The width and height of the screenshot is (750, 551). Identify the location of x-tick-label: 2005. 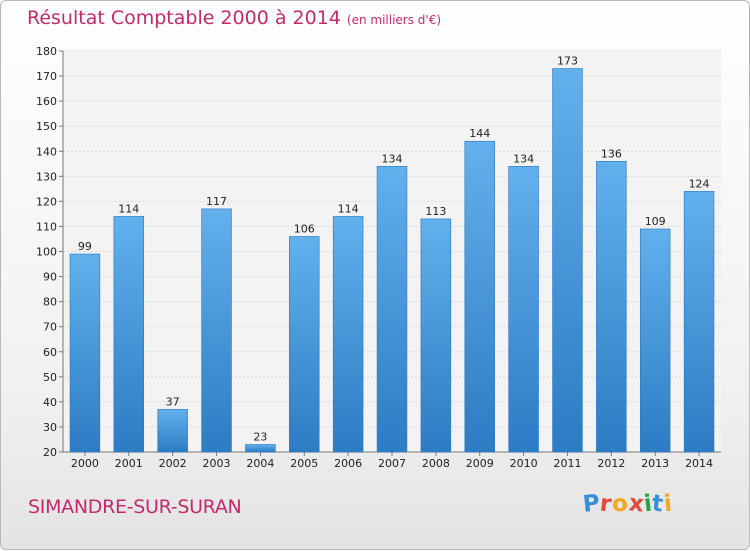
(304, 463).